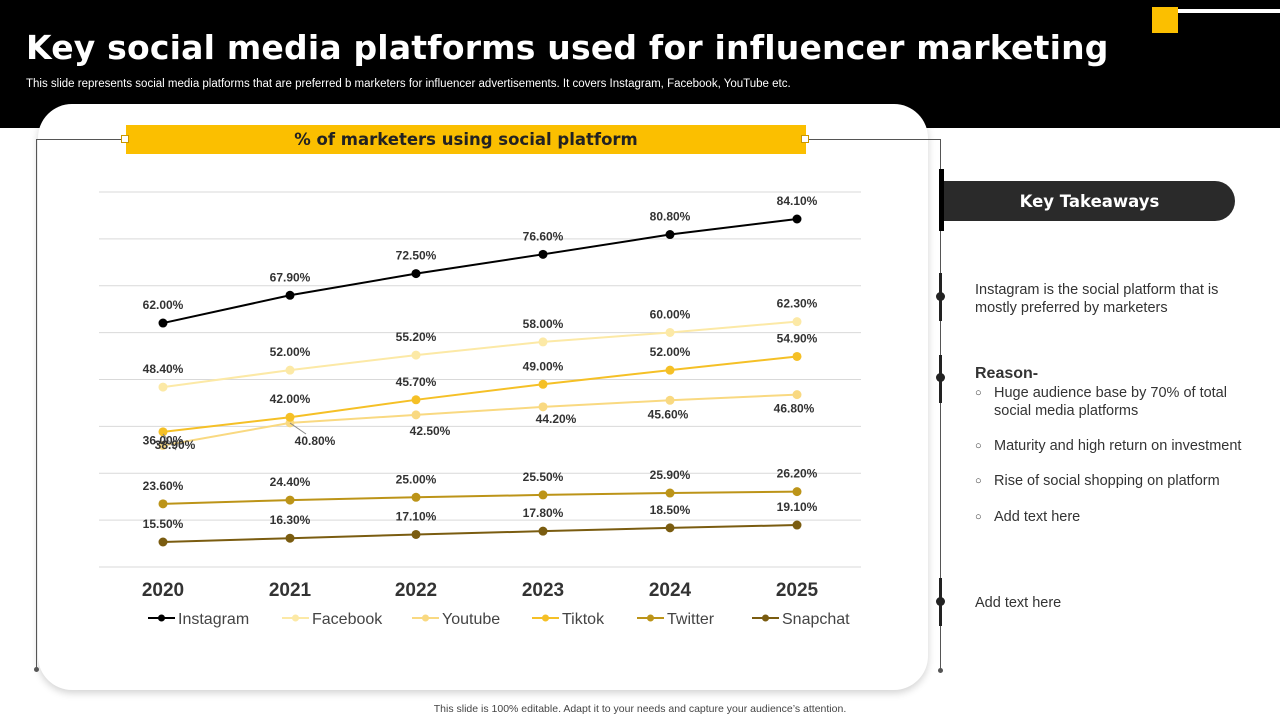 The height and width of the screenshot is (720, 1280). What do you see at coordinates (670, 475) in the screenshot?
I see `data-label-twitter: 25.90%` at bounding box center [670, 475].